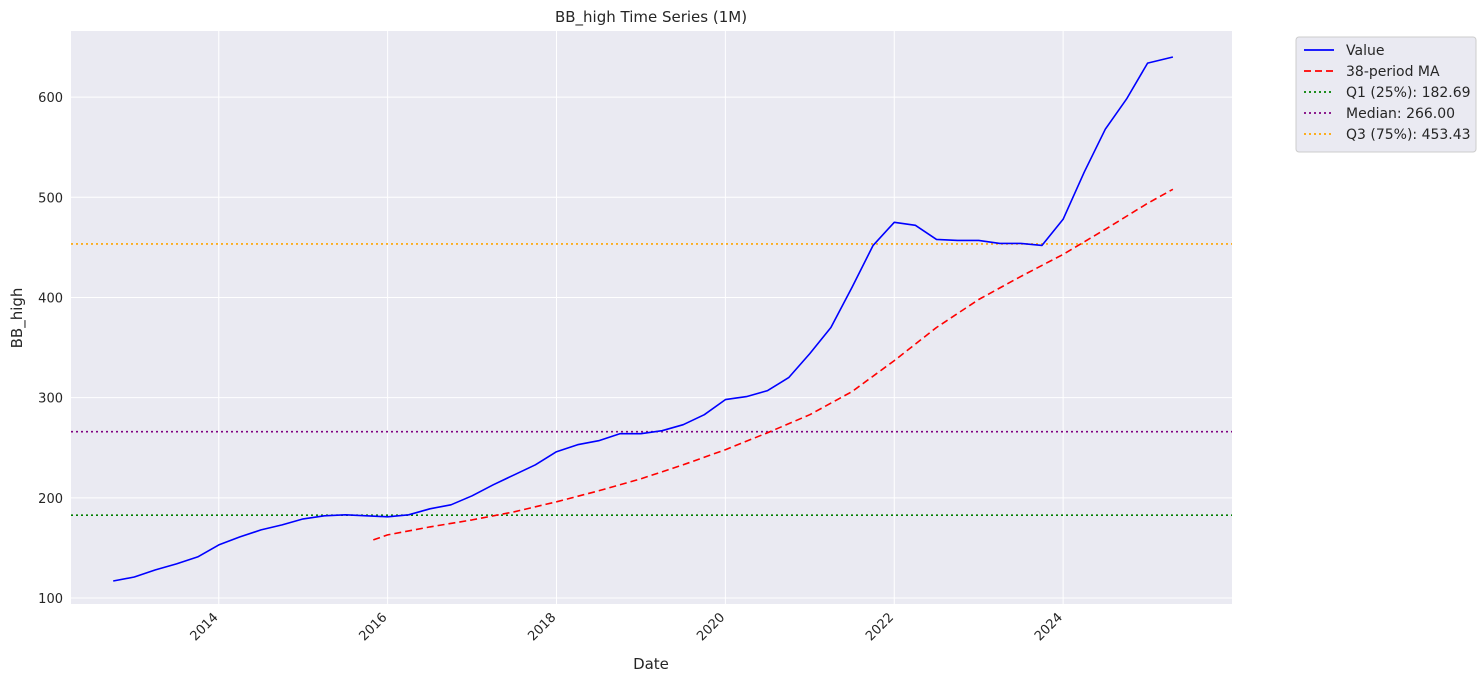  What do you see at coordinates (373, 627) in the screenshot?
I see `x-tick-label: 2016` at bounding box center [373, 627].